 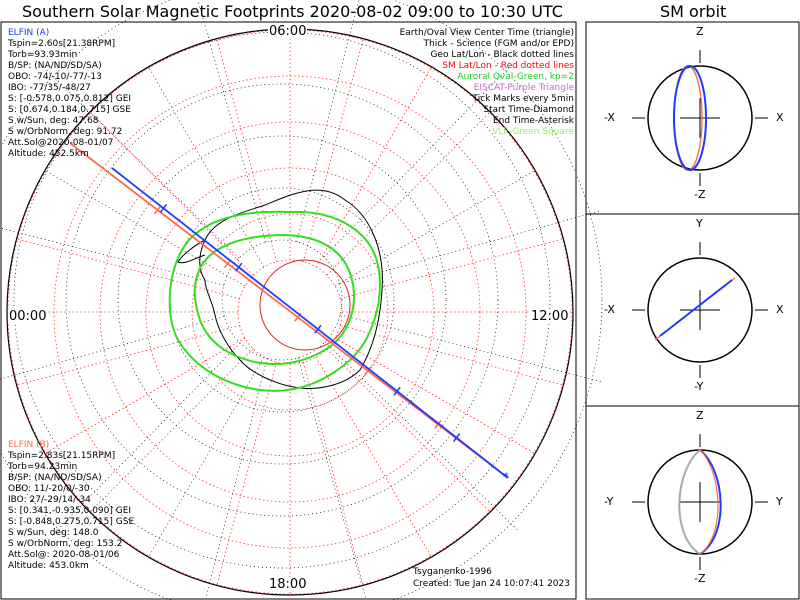 What do you see at coordinates (498, 44) in the screenshot?
I see `legend-entry: Thick - Science (FGM and/or EPD)` at bounding box center [498, 44].